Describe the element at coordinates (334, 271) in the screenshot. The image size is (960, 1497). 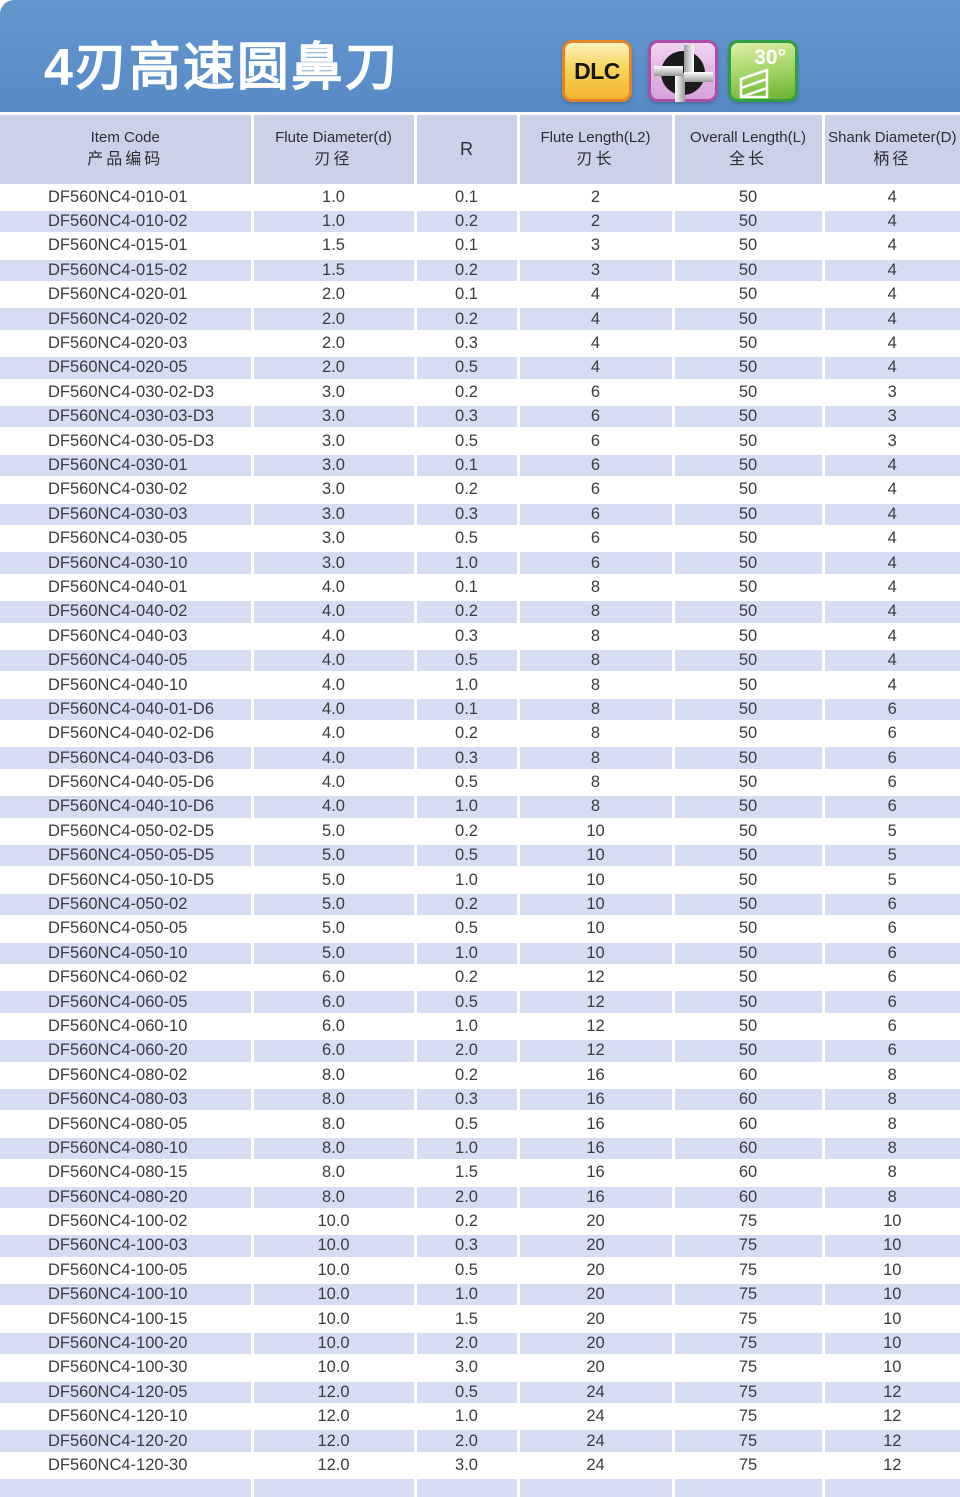
I see `cell-flute-diameter: 1.5` at that location.